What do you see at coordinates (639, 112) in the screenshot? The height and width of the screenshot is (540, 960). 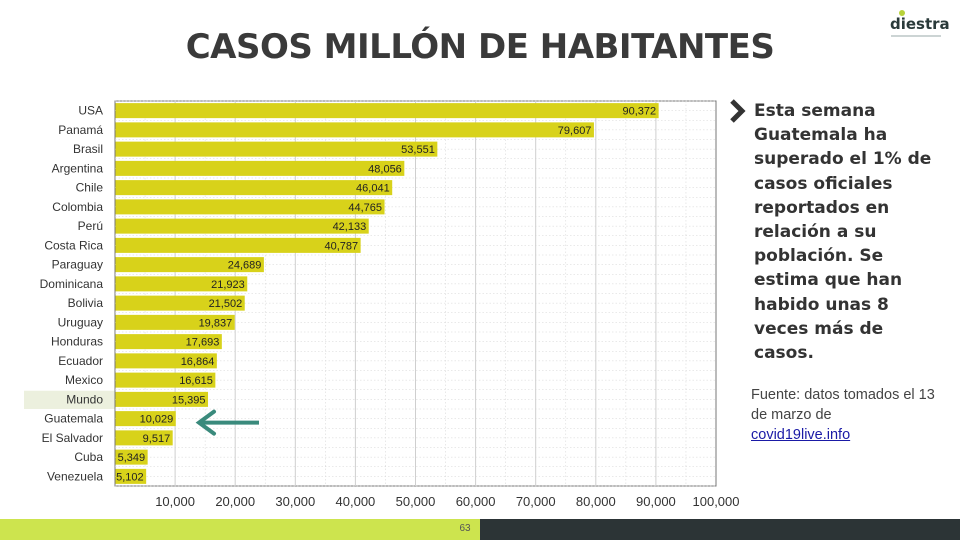 I see `data-label: 90,372` at bounding box center [639, 112].